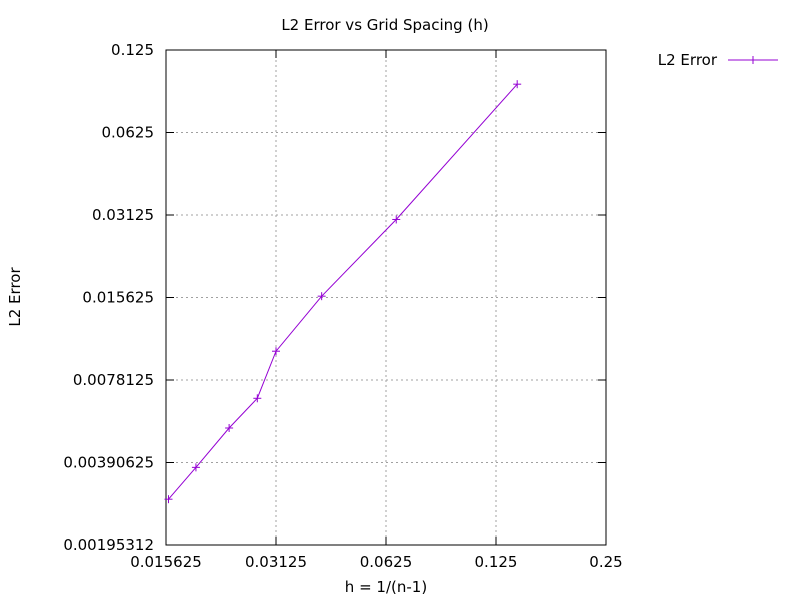 This screenshot has height=600, width=800. Describe the element at coordinates (118, 298) in the screenshot. I see `y-tick-label: 0.015625` at that location.